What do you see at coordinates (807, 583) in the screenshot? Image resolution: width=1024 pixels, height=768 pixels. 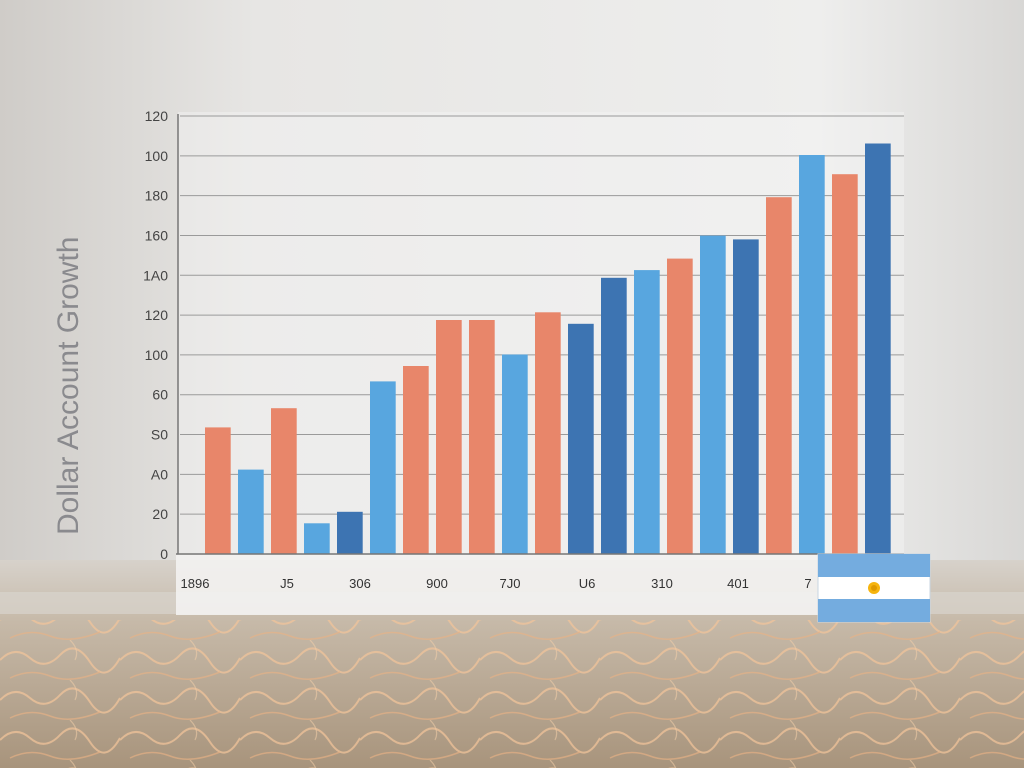 I see `x-tick-label: 7` at bounding box center [807, 583].